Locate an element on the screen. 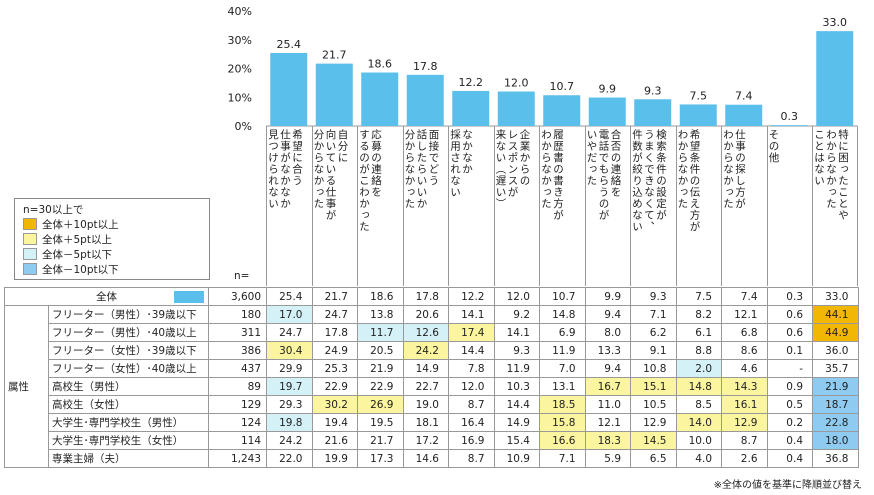 Image resolution: width=874 pixels, height=495 pixels. row-n: 437 is located at coordinates (237, 368).